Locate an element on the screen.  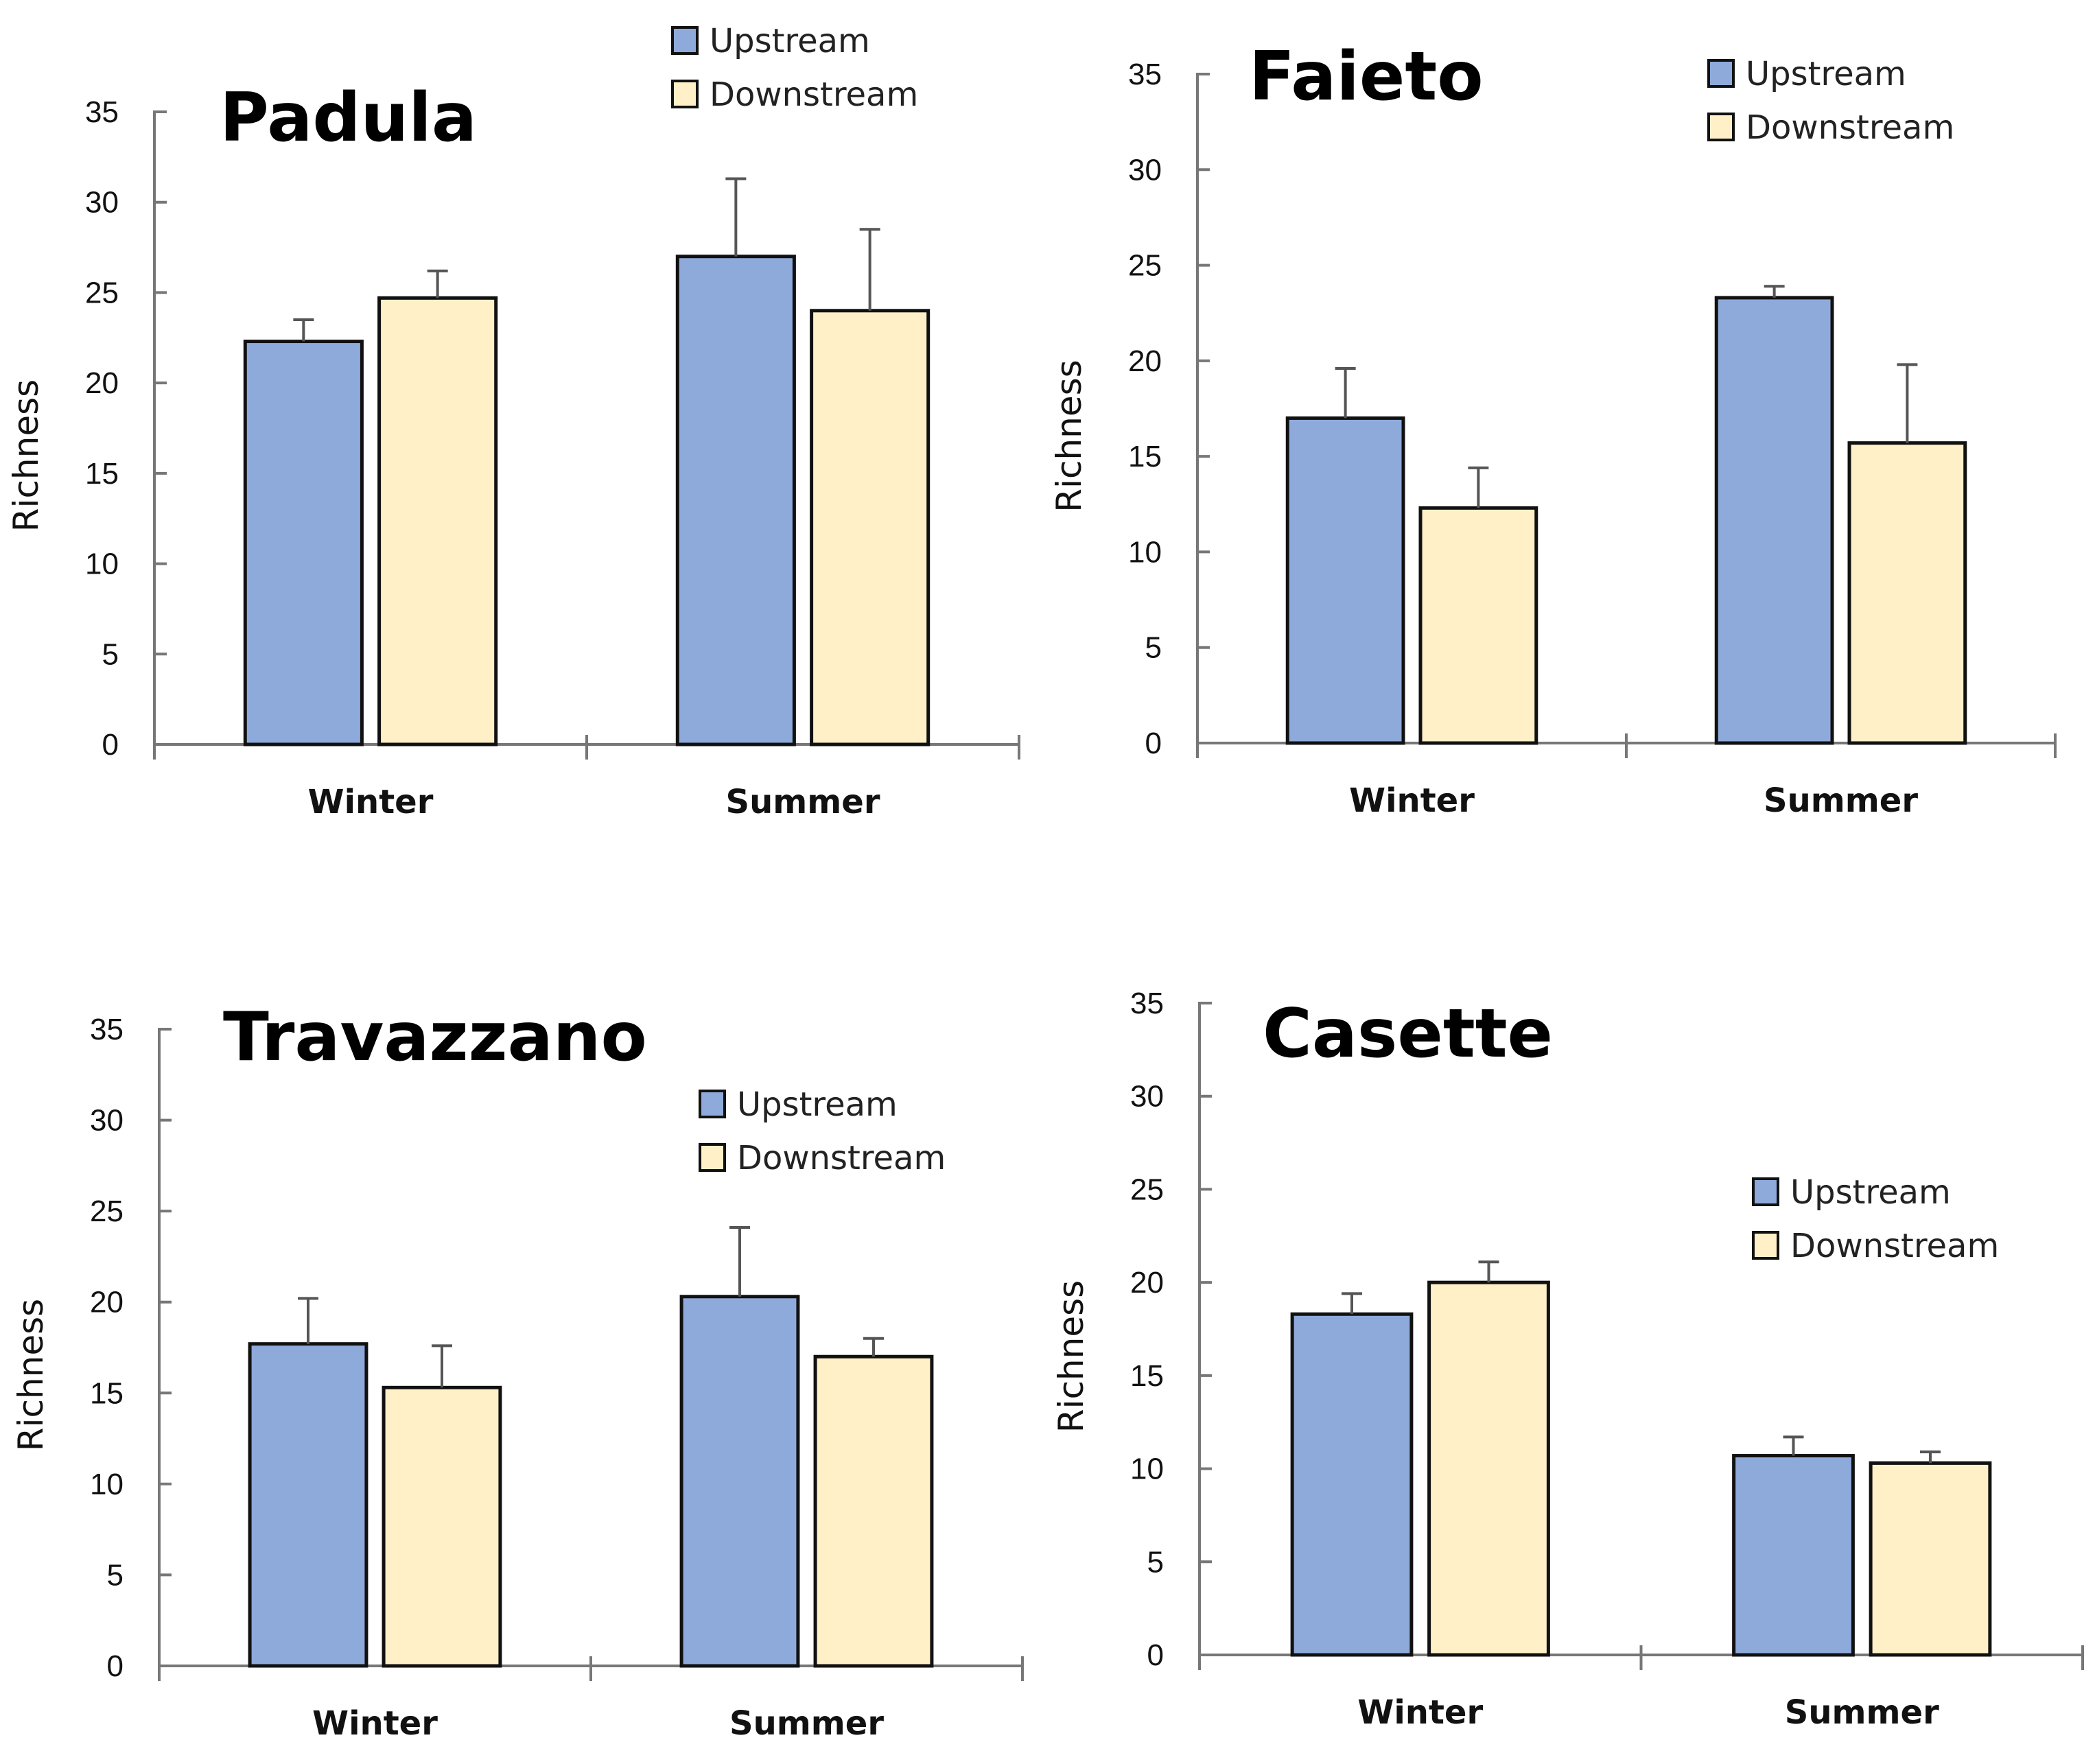
chart-title: Travazzano is located at coordinates (435, 1037).